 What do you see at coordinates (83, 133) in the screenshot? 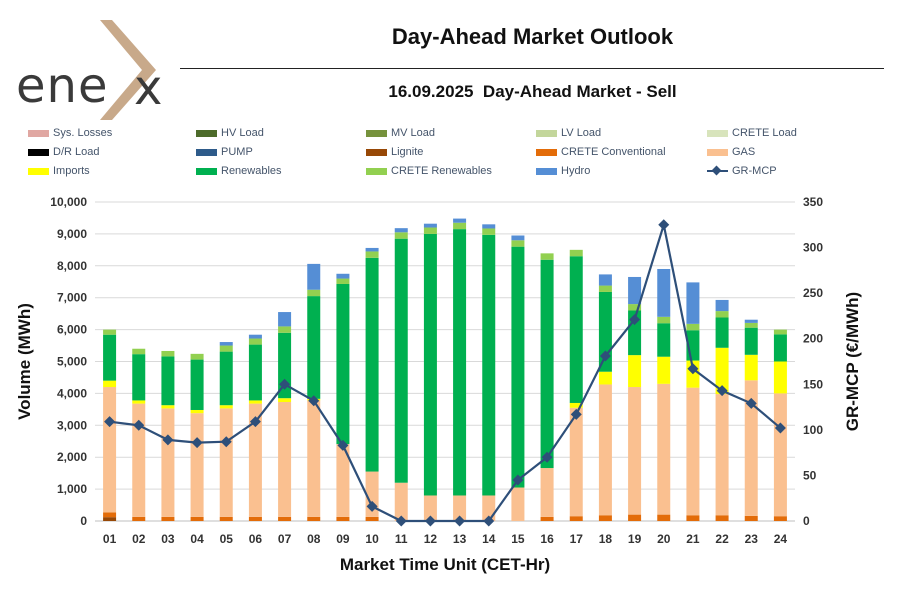
I see `legend-label: Sys. Losses` at bounding box center [83, 133].